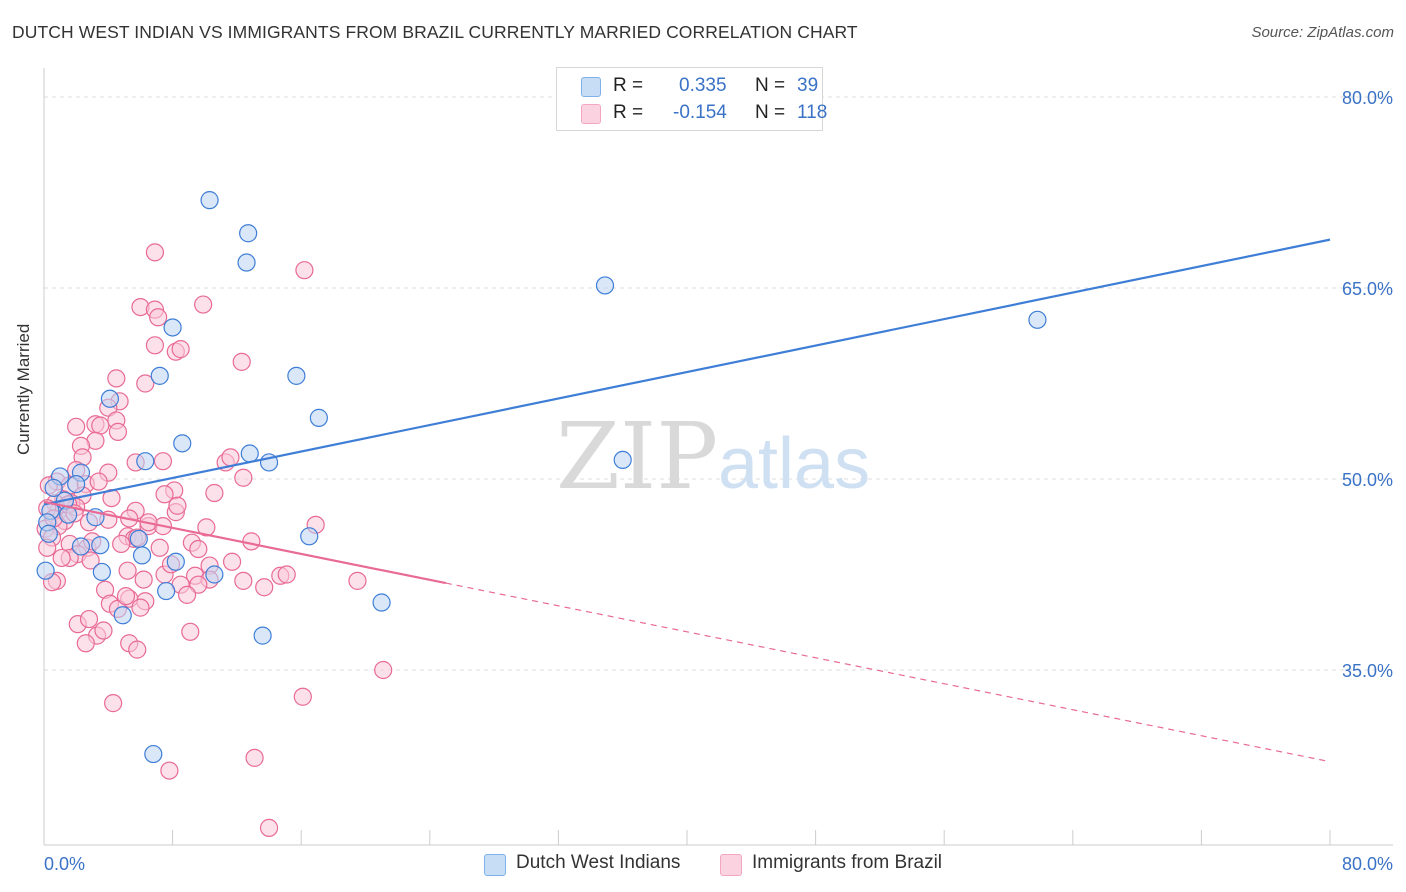  What do you see at coordinates (1367, 289) in the screenshot?
I see `y-tick-label: 65.0%` at bounding box center [1367, 289].